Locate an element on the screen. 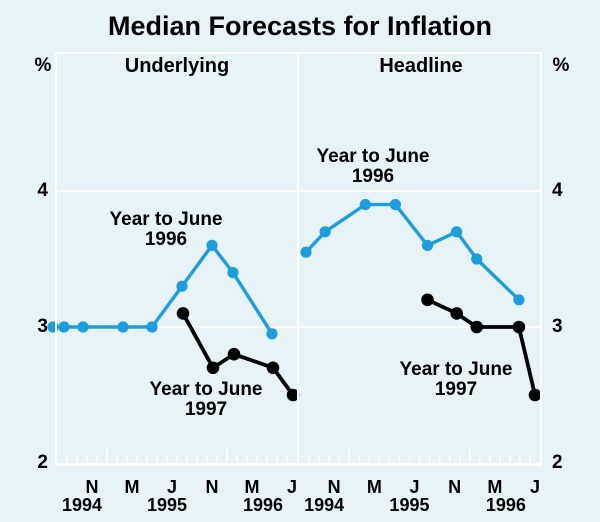 The height and width of the screenshot is (522, 600). y-axis-unit-right: % is located at coordinates (561, 65).